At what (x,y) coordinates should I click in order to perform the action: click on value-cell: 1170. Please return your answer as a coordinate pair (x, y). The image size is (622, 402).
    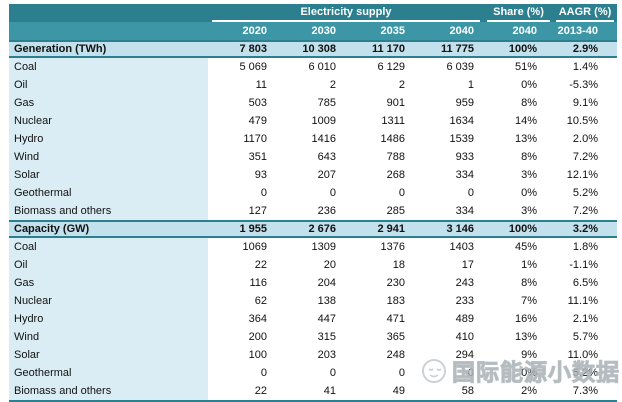
    Looking at the image, I should click on (255, 139).